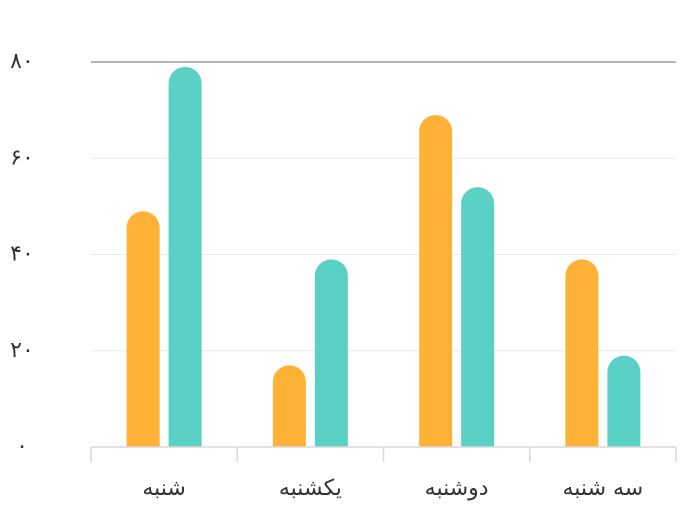 The width and height of the screenshot is (697, 525). I want to click on y-tick-label: ۲۰, so click(22, 350).